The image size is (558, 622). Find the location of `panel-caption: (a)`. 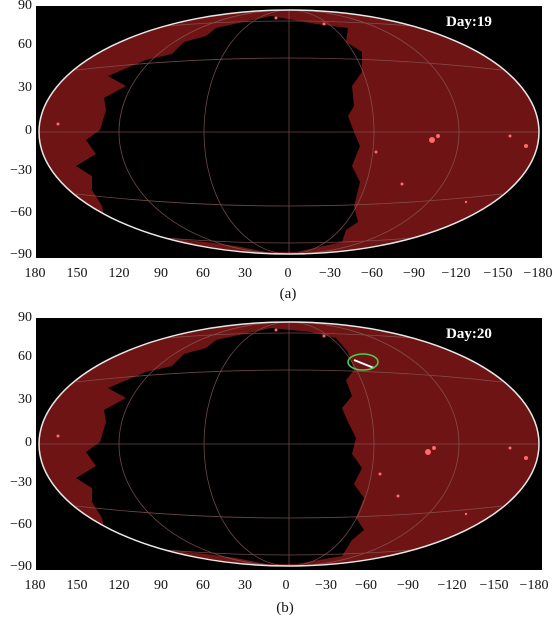

panel-caption: (a) is located at coordinates (288, 294).